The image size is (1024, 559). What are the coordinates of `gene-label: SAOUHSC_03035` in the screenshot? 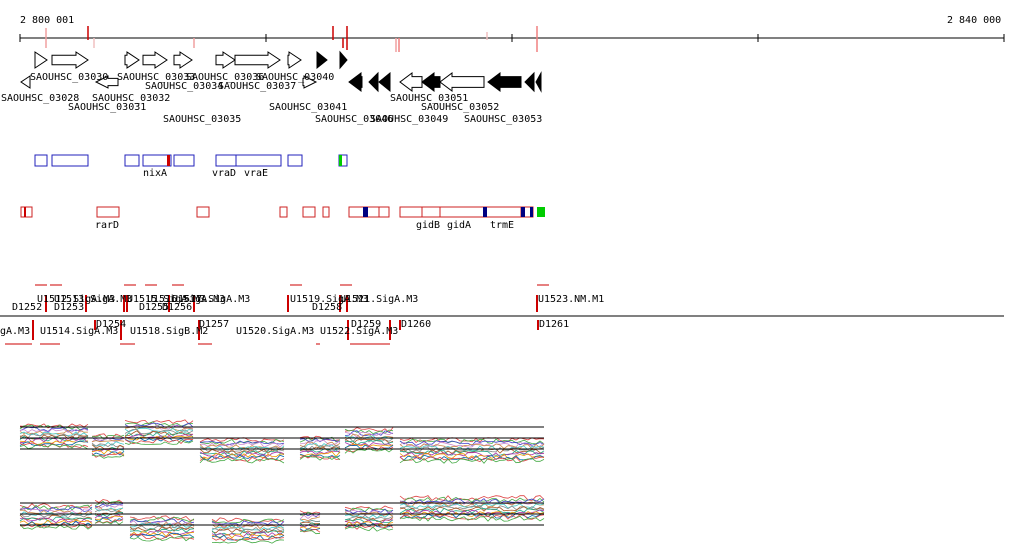 It's located at (202, 119).